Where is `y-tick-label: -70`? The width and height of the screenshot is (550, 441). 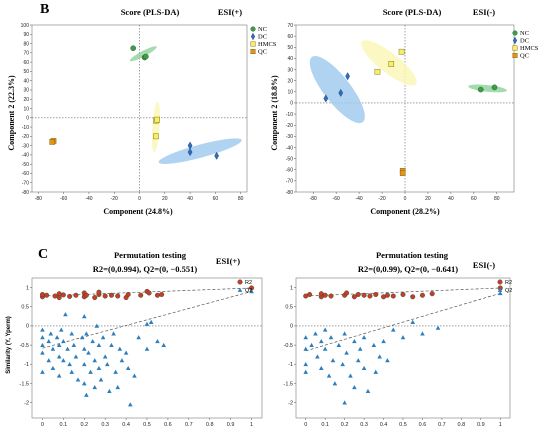
y-tick-label: -70 is located at coordinates (289, 182).